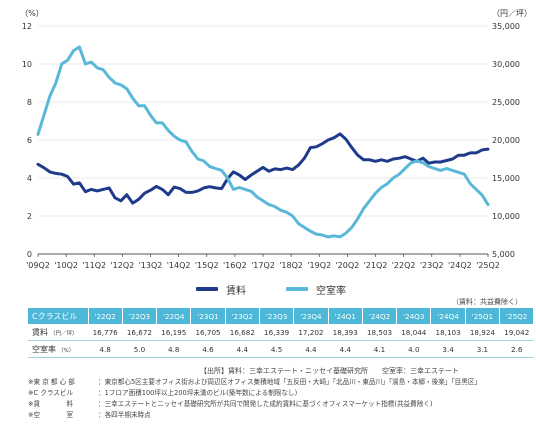 The image size is (536, 432). What do you see at coordinates (512, 13) in the screenshot?
I see `right-axis-label: （円／坪）` at bounding box center [512, 13].